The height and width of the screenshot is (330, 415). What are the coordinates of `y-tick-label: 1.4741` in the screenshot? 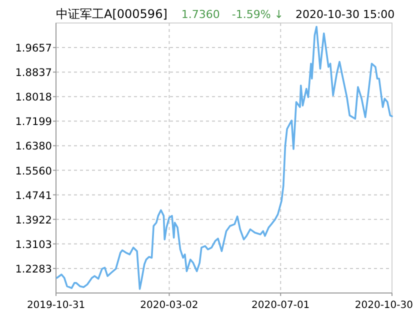 It's located at (33, 196).